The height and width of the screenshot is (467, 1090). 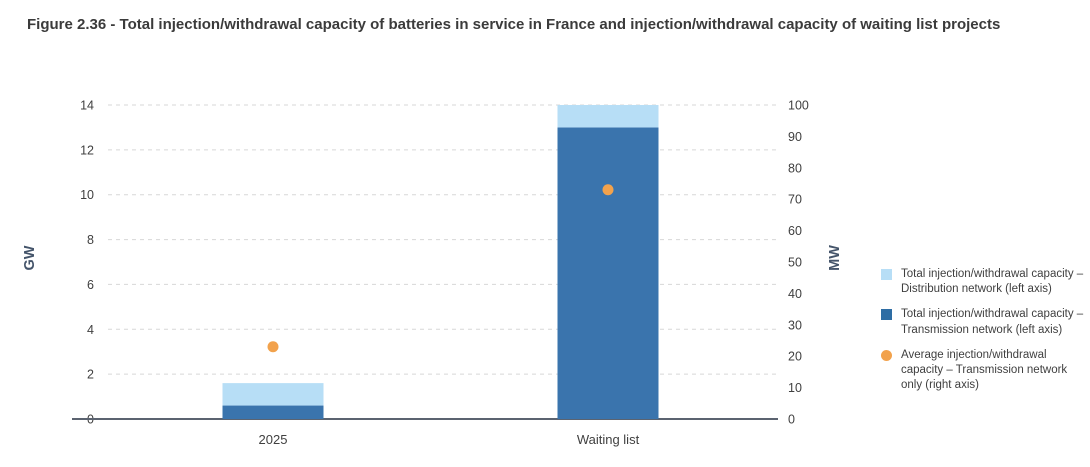 I want to click on left-axis-unit-label: GW, so click(x=30, y=257).